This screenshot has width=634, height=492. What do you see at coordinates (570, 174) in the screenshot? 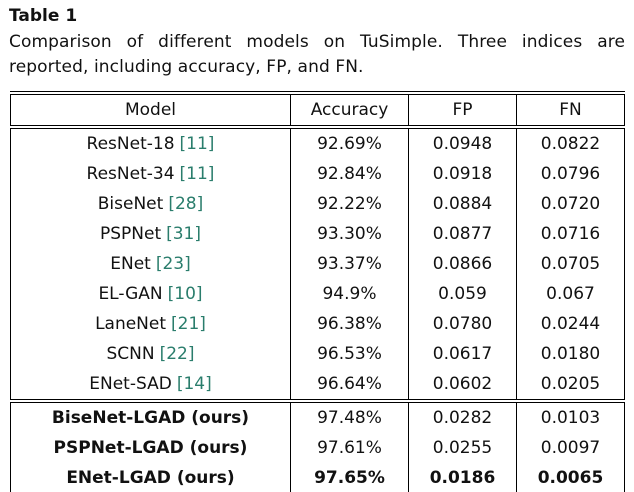
I see `fn-value: 0.0796` at bounding box center [570, 174].